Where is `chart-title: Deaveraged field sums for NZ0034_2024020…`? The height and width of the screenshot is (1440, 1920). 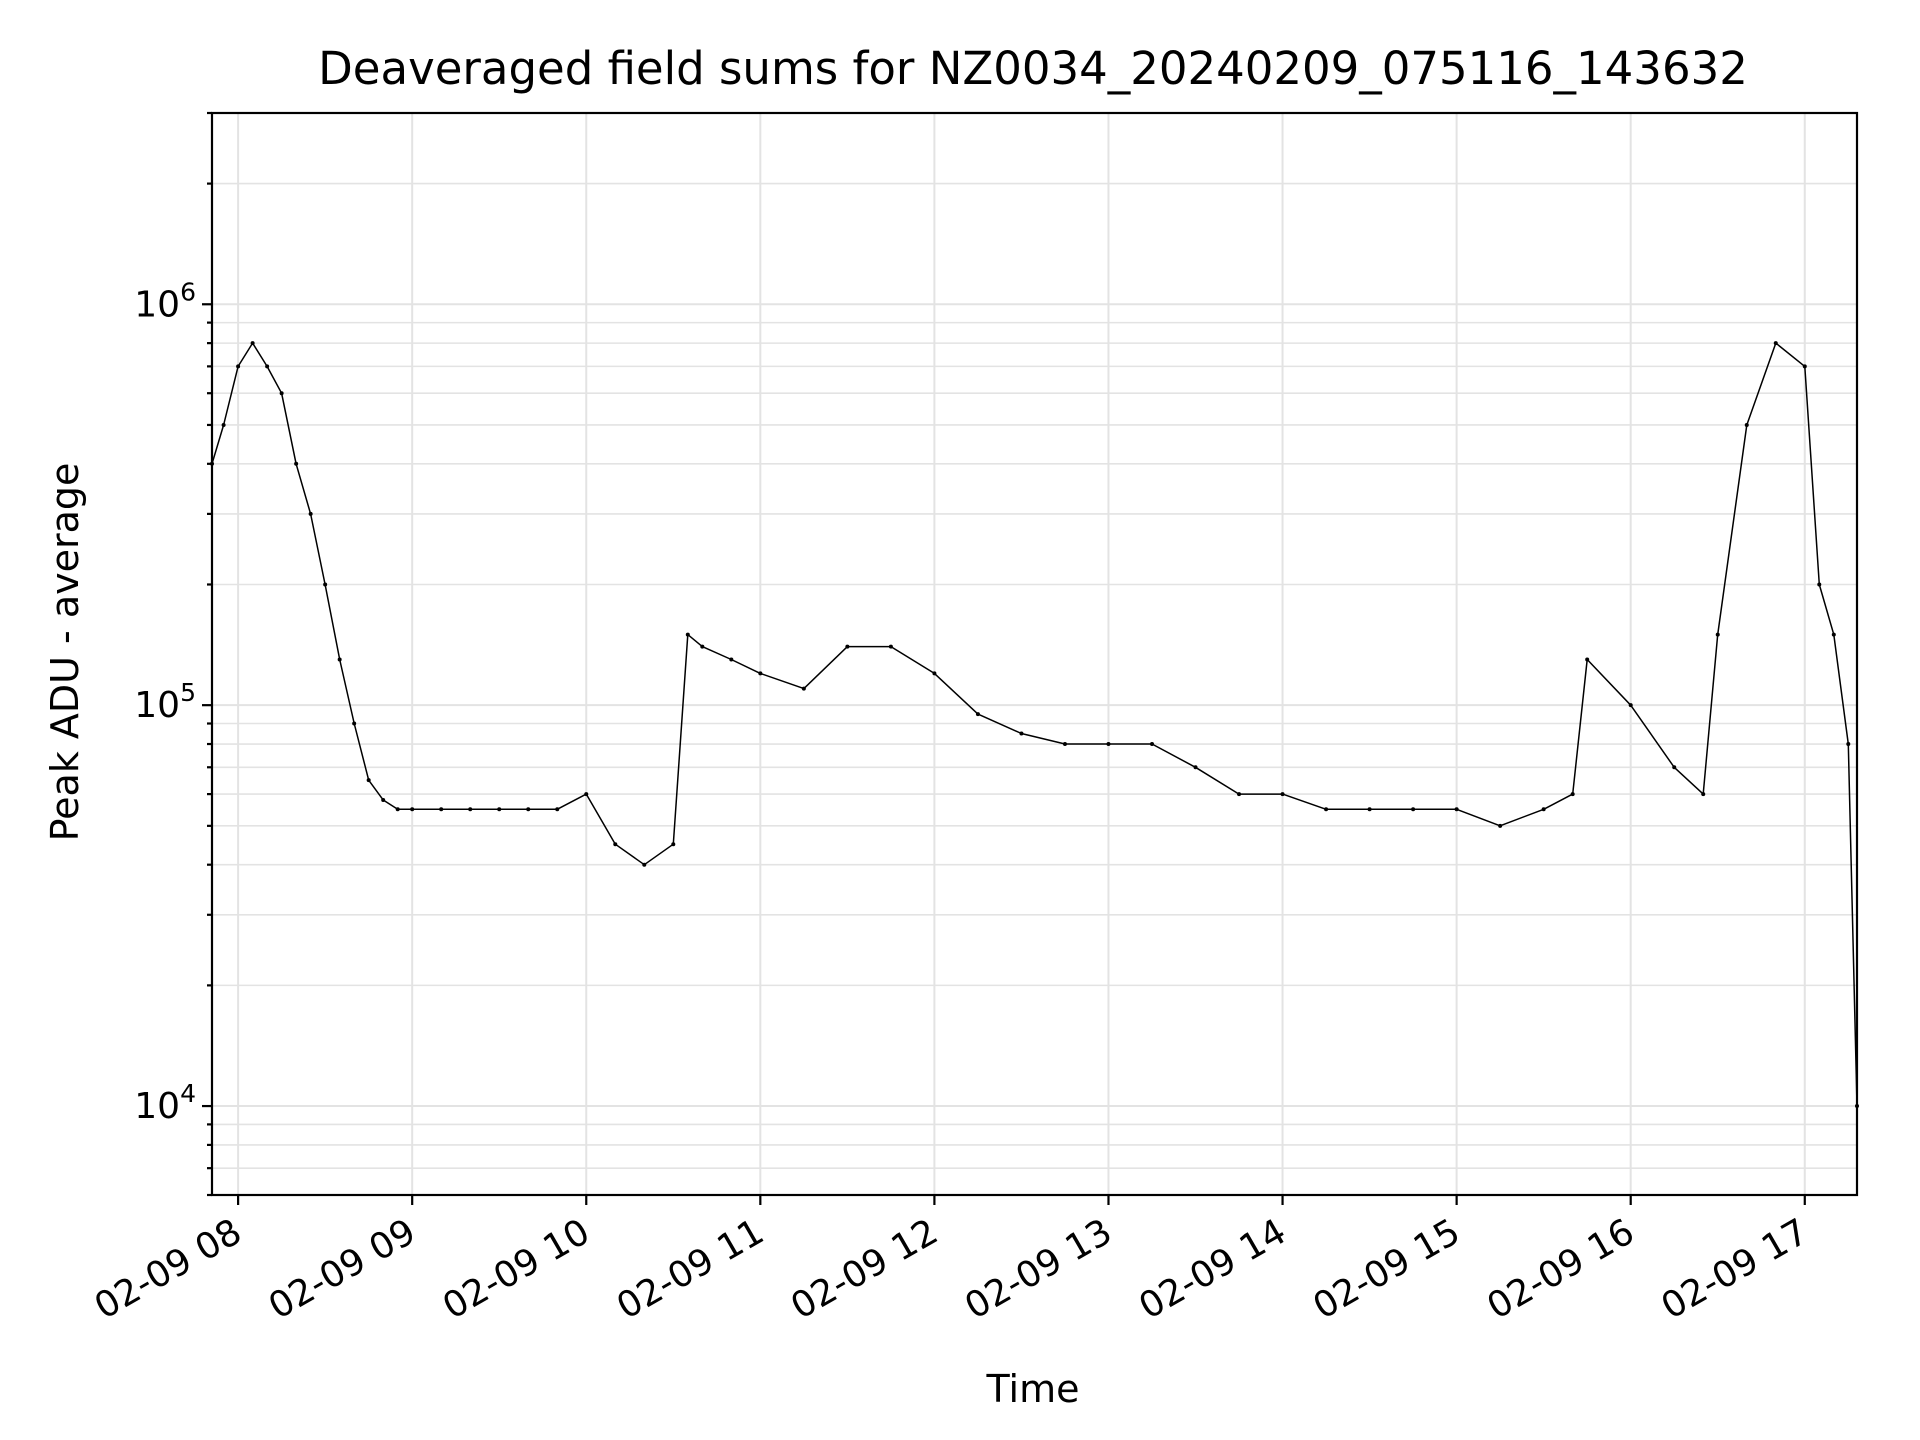
chart-title: Deaveraged field sums for NZ0034_2024020… is located at coordinates (1033, 68).